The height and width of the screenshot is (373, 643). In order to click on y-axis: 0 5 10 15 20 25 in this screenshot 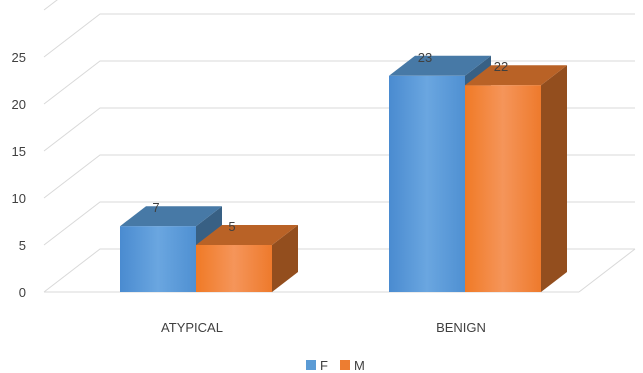, I will do `click(19, 175)`.